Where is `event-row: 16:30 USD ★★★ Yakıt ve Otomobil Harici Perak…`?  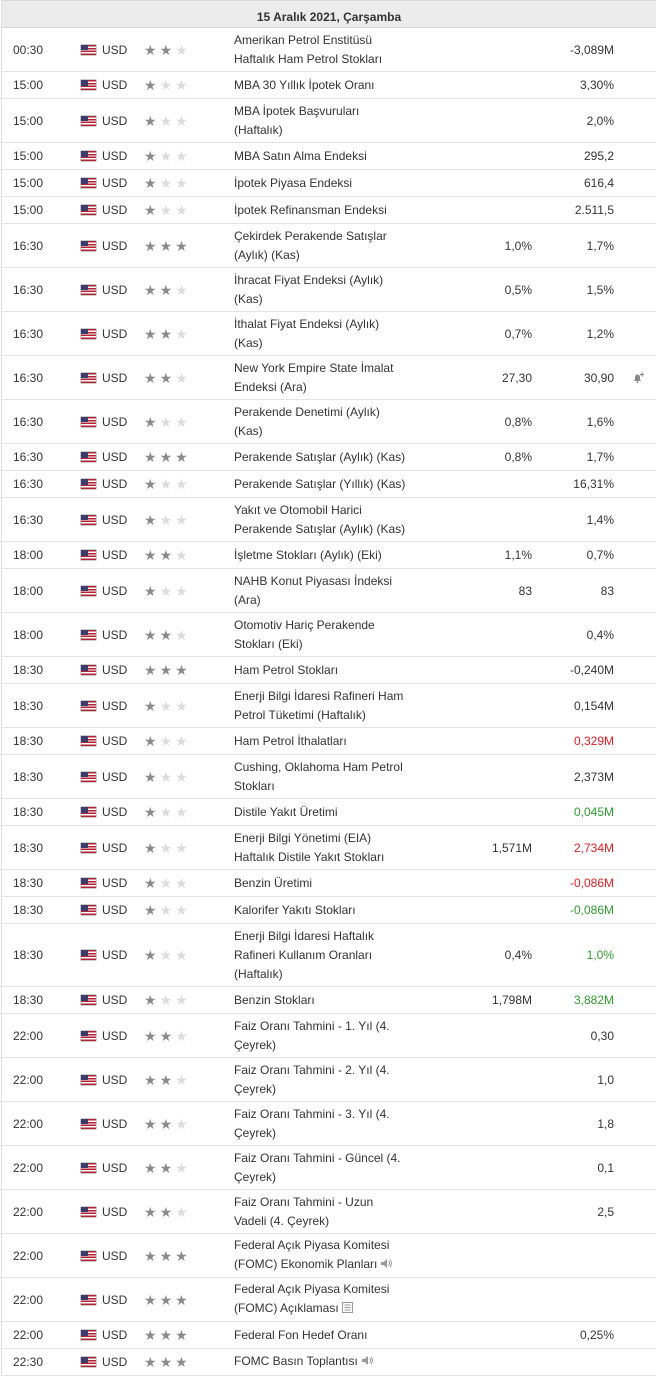 event-row: 16:30 USD ★★★ Yakıt ve Otomobil Harici Perak… is located at coordinates (329, 520).